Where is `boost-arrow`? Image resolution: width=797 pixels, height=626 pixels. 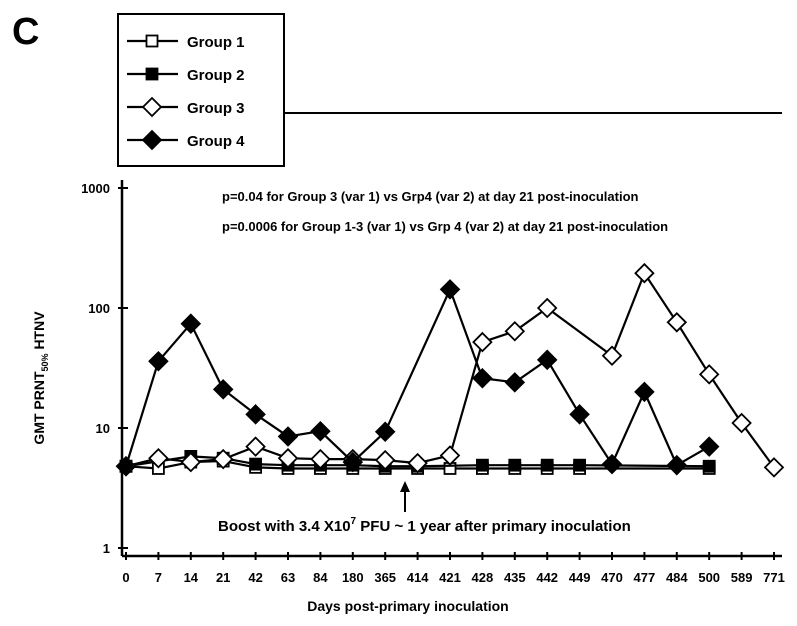
boost-arrow is located at coordinates (405, 496).